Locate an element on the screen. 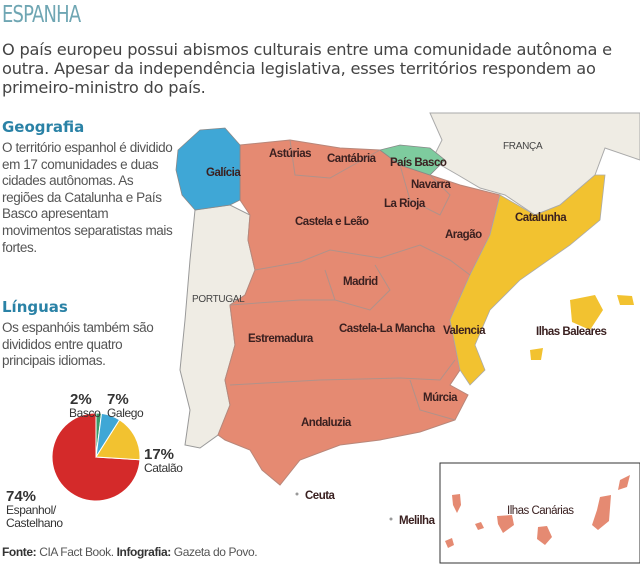 This screenshot has height=584, width=640. geografia-heading: Geografia is located at coordinates (43, 127).